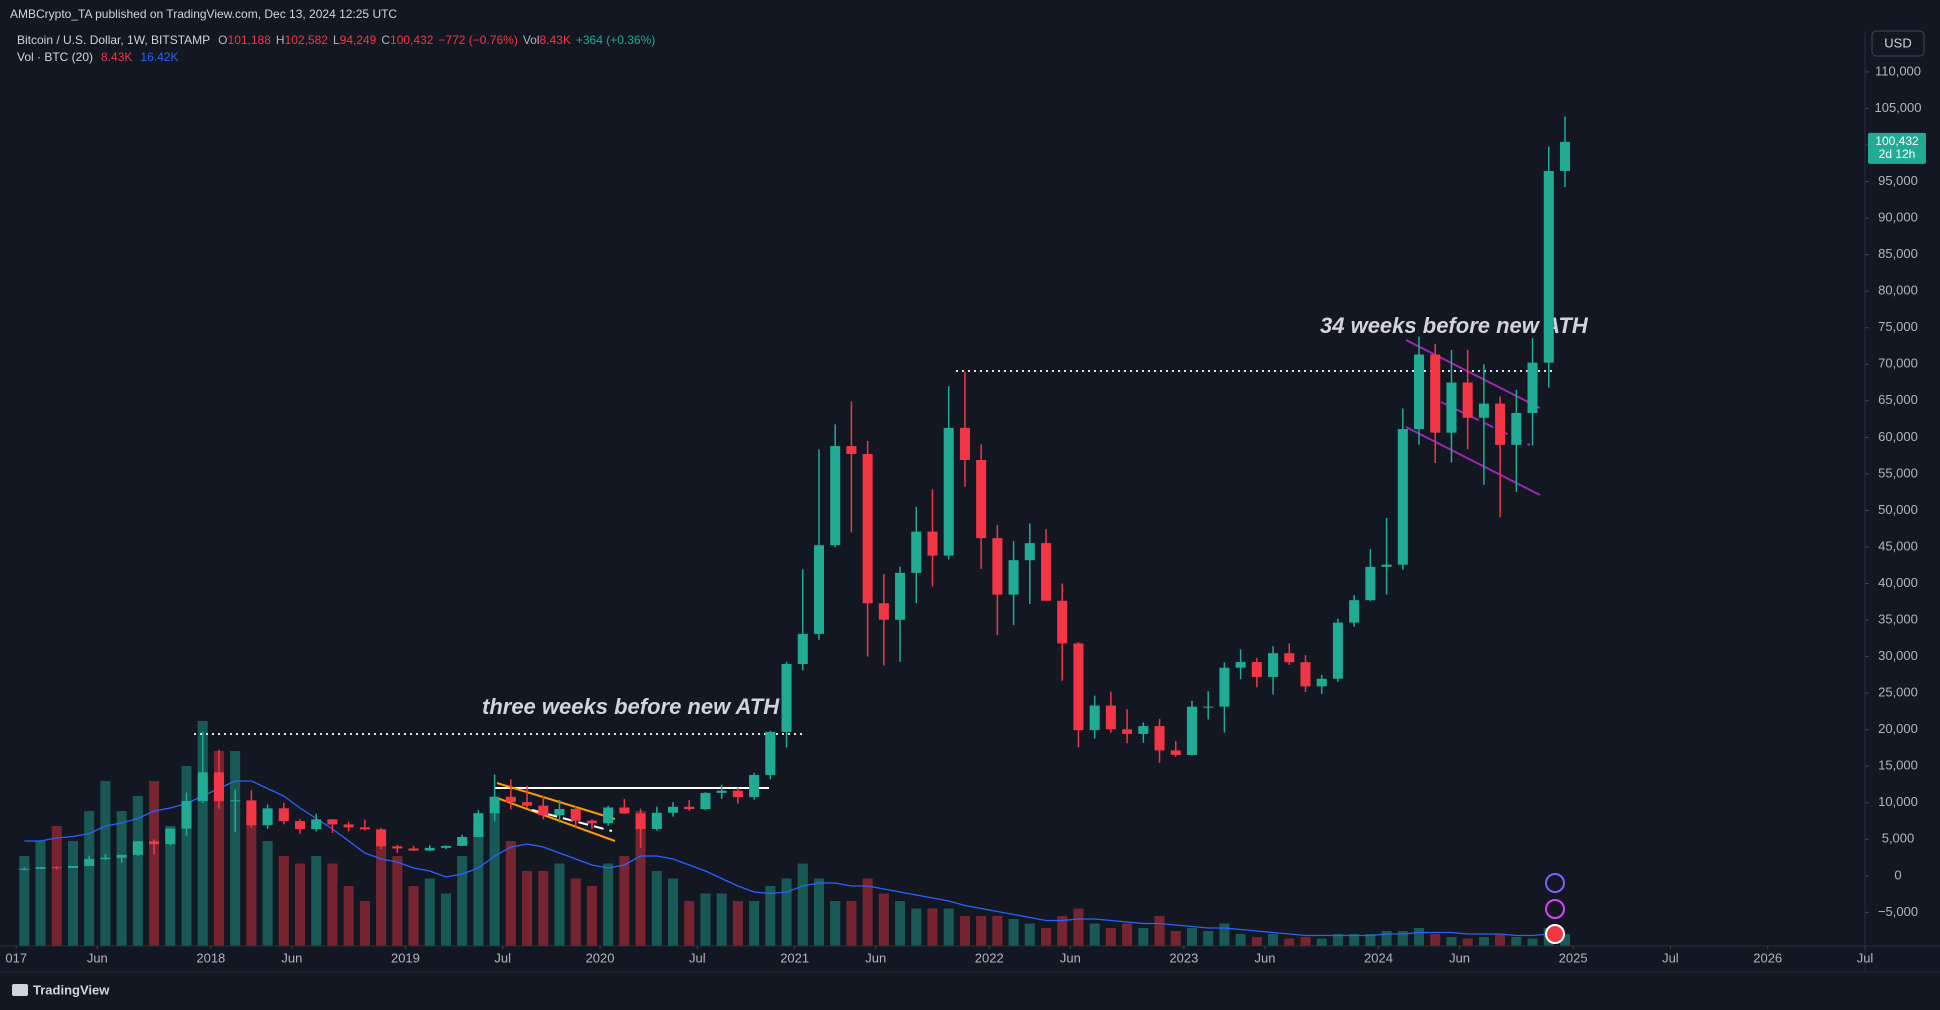 This screenshot has width=1940, height=1010. What do you see at coordinates (1898, 290) in the screenshot?
I see `y-tick-label: 80,000` at bounding box center [1898, 290].